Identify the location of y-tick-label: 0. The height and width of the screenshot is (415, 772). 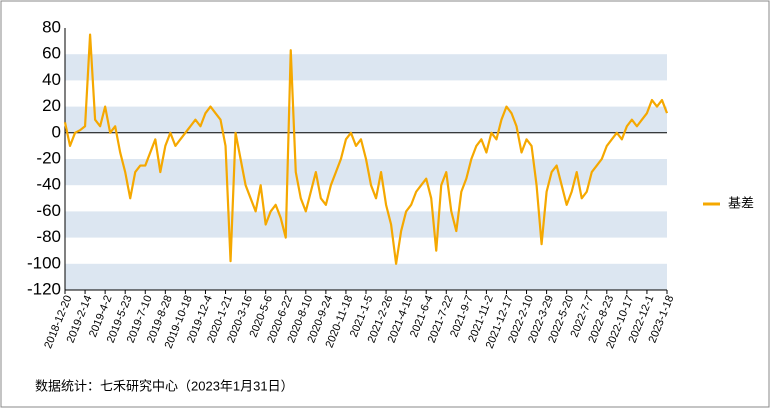
(56, 131).